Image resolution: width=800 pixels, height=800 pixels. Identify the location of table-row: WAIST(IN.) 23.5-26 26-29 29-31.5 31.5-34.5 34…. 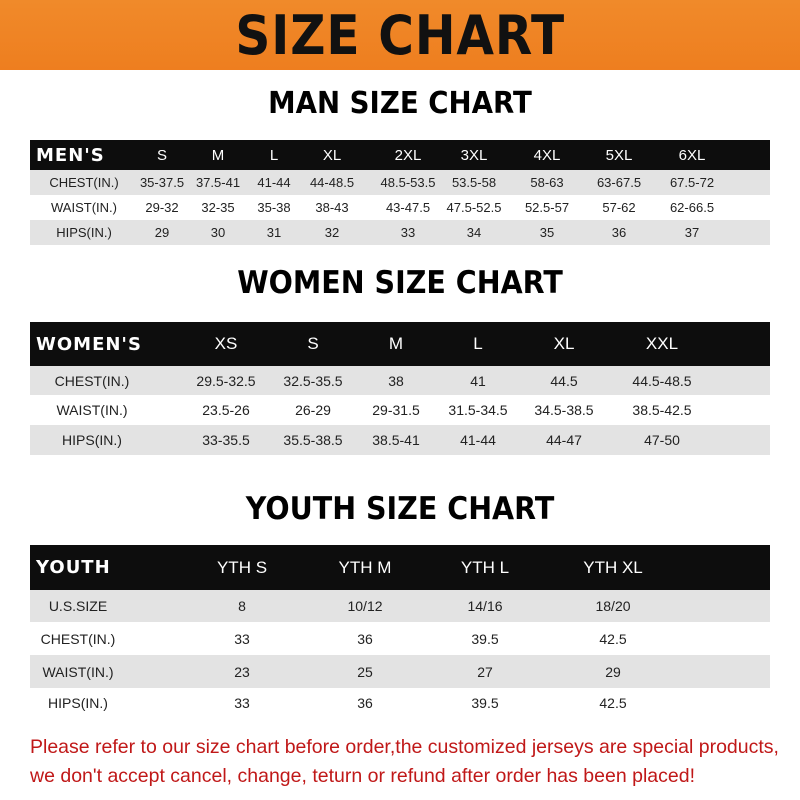
(400, 410).